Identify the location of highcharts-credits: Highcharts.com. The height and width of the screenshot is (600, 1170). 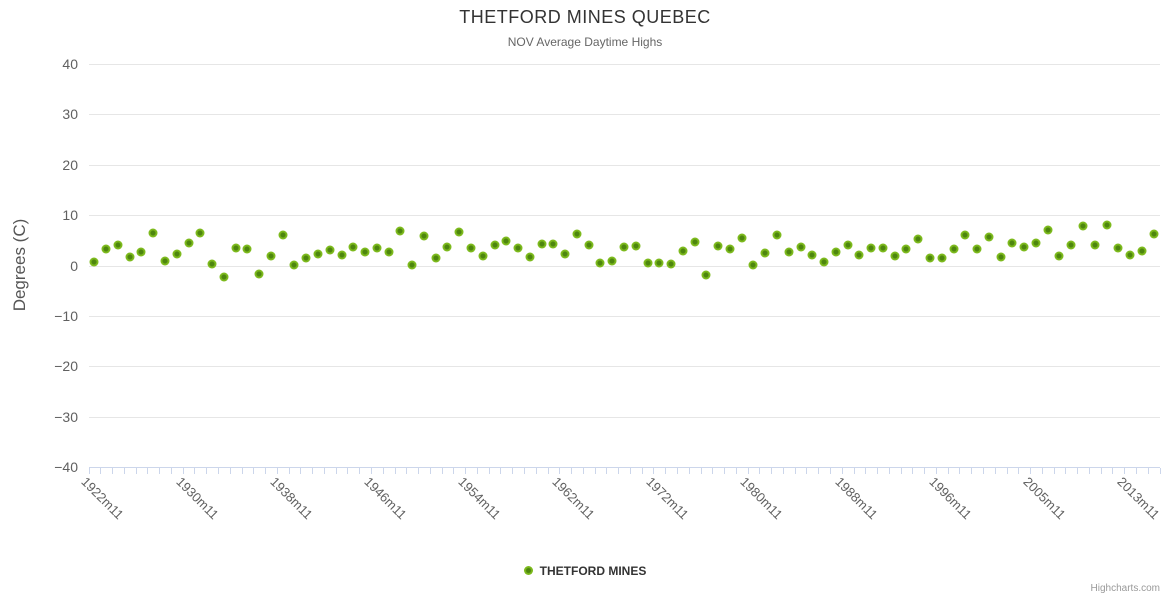
(1125, 588).